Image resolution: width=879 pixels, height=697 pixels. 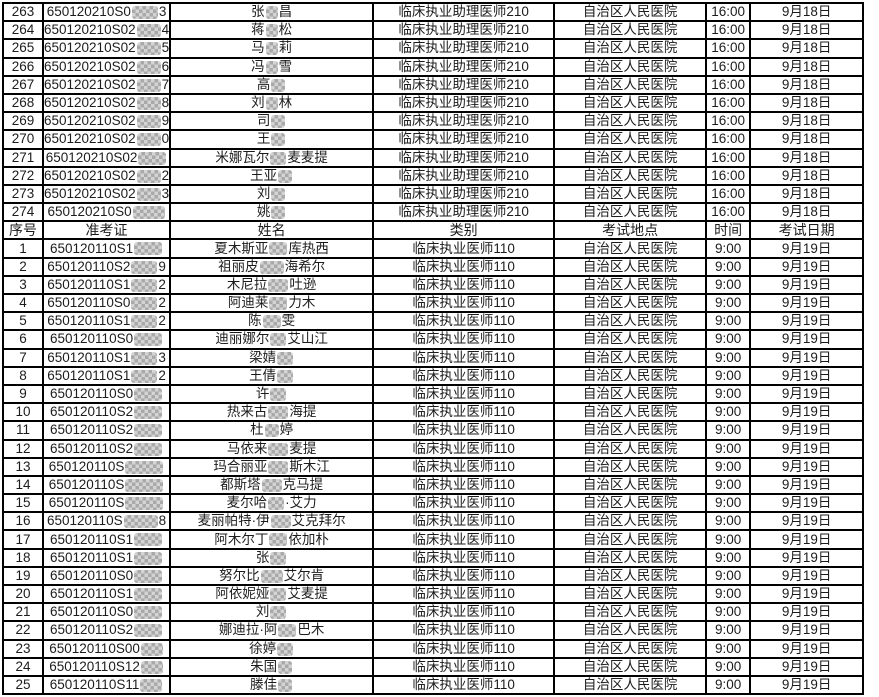 What do you see at coordinates (242, 594) in the screenshot?
I see `name-text: 阿依妮娅` at bounding box center [242, 594].